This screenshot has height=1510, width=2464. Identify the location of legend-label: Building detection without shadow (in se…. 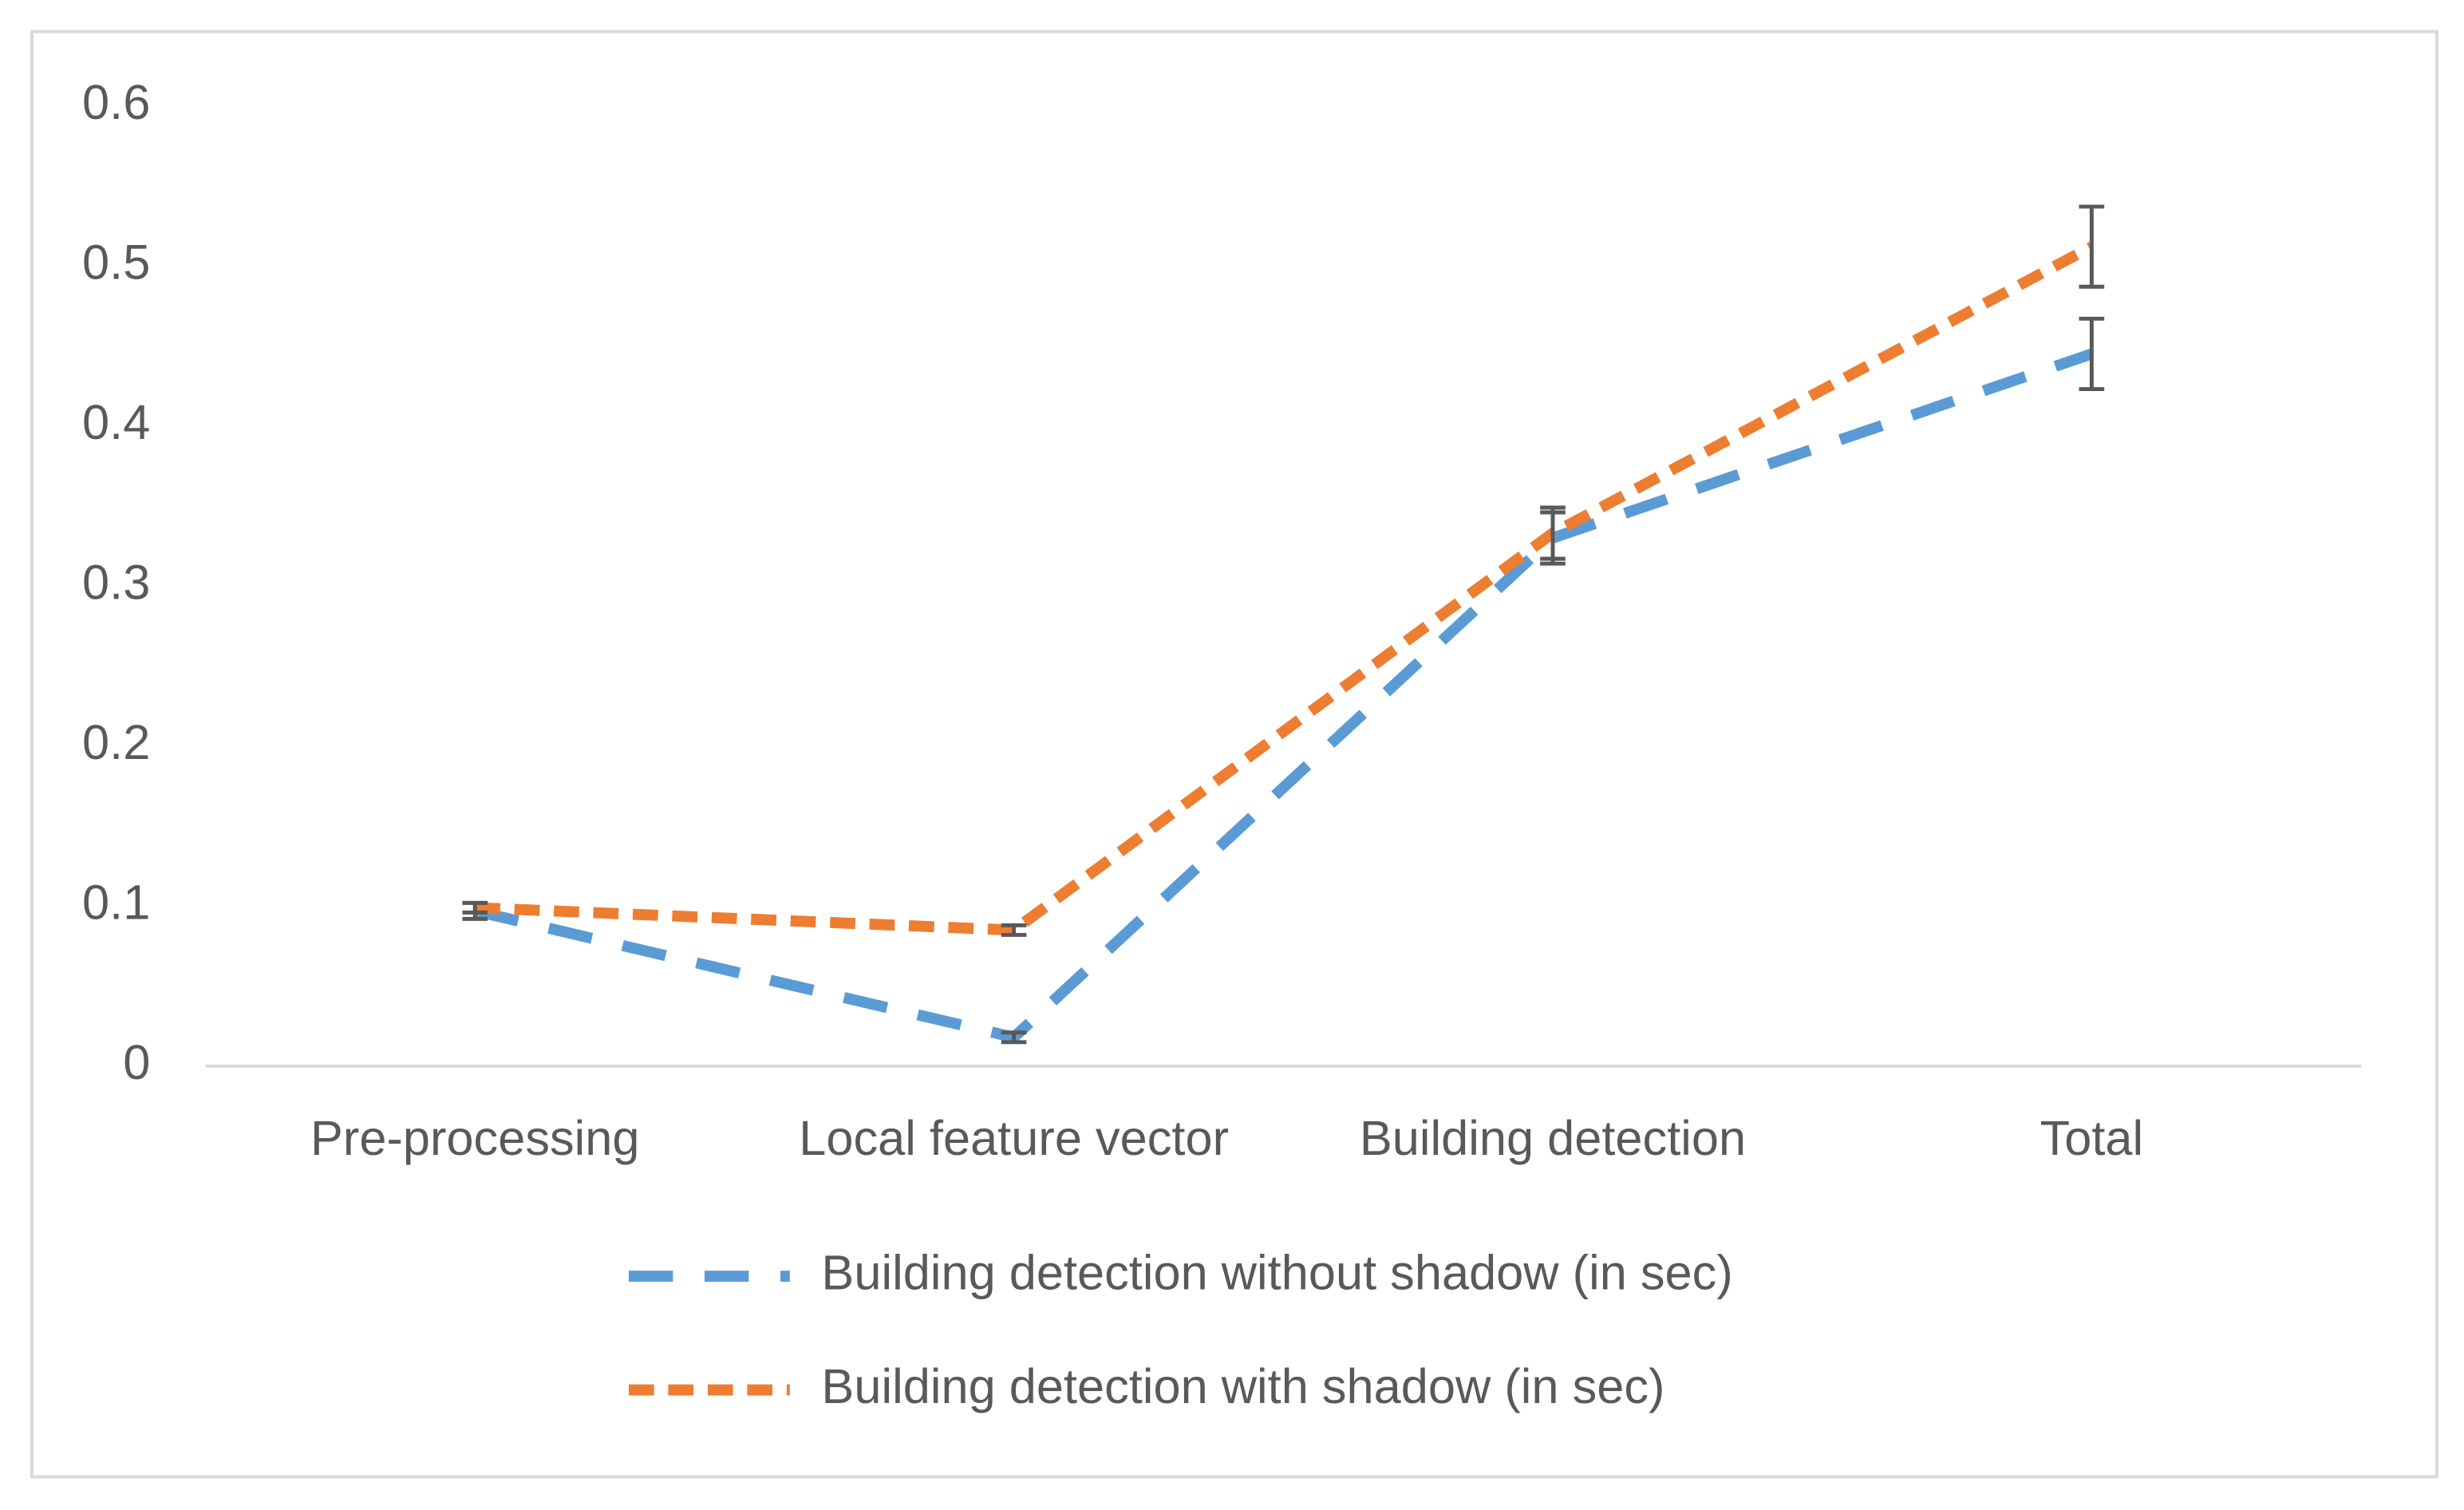
(1276, 1272).